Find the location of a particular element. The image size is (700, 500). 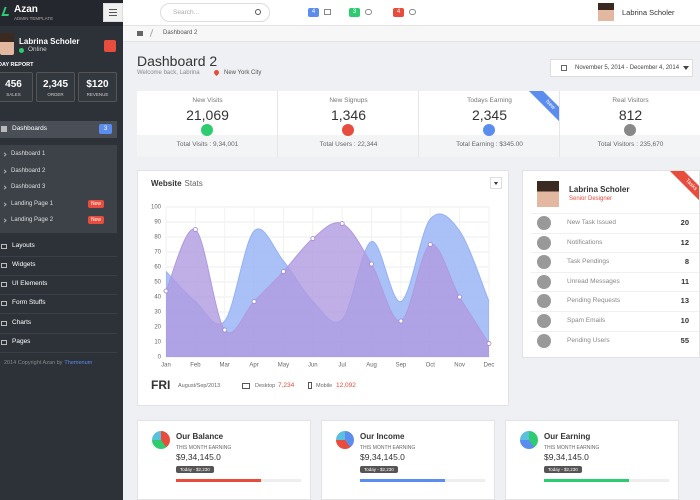

y-tick-label: 30 is located at coordinates (157, 313).